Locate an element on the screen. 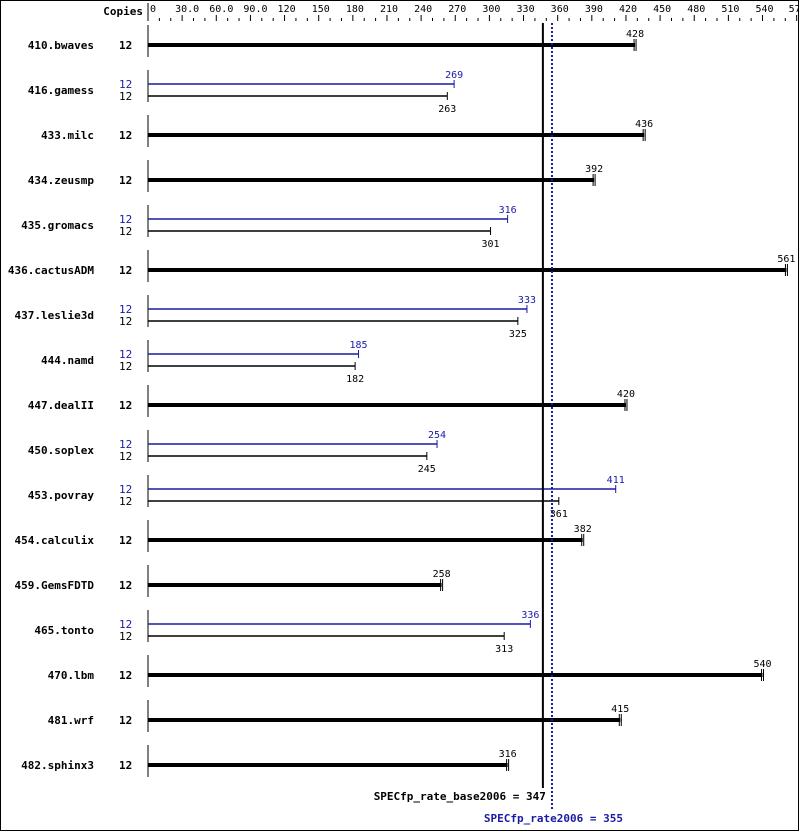 This screenshot has width=799, height=831. base-value-label: 325 is located at coordinates (518, 334).